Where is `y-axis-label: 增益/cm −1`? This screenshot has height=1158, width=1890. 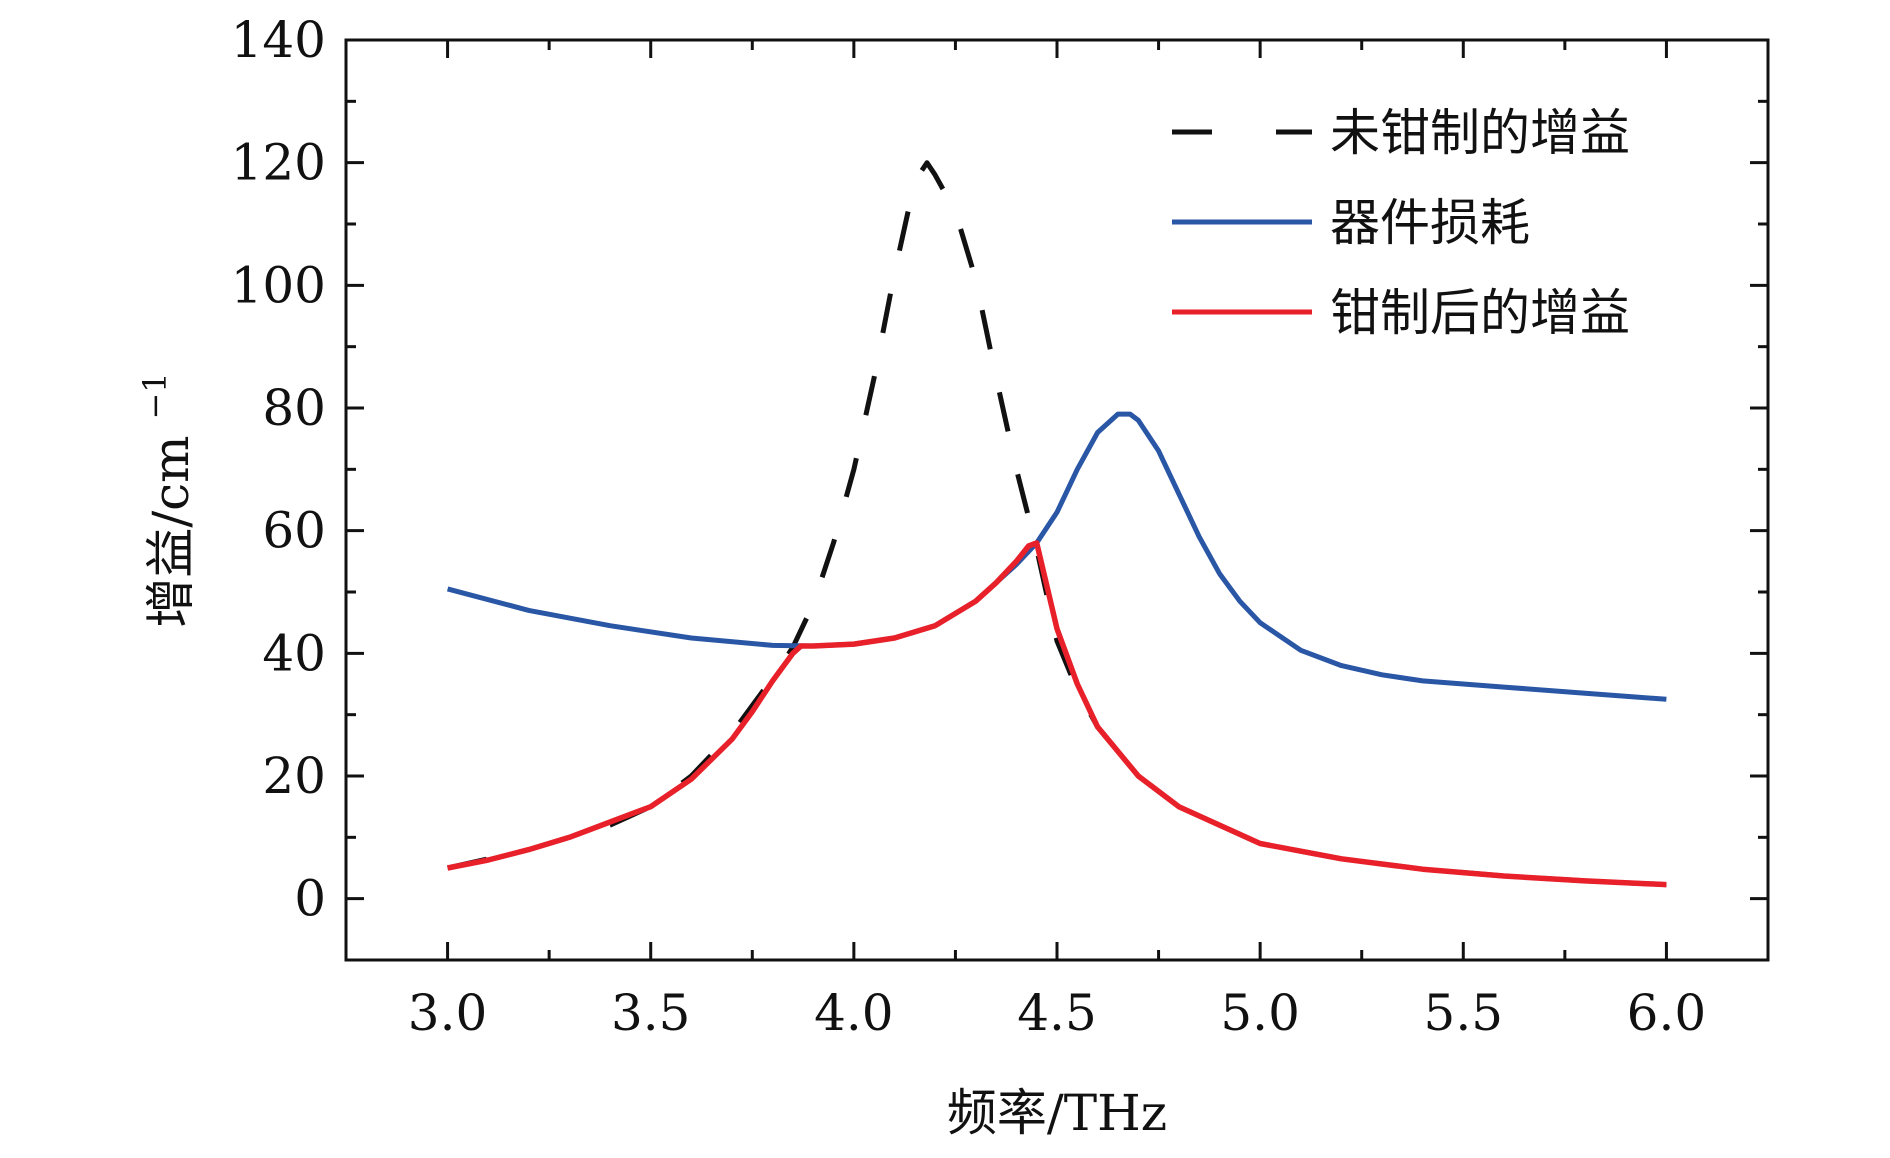
y-axis-label: 增益/cm −1 is located at coordinates (168, 499).